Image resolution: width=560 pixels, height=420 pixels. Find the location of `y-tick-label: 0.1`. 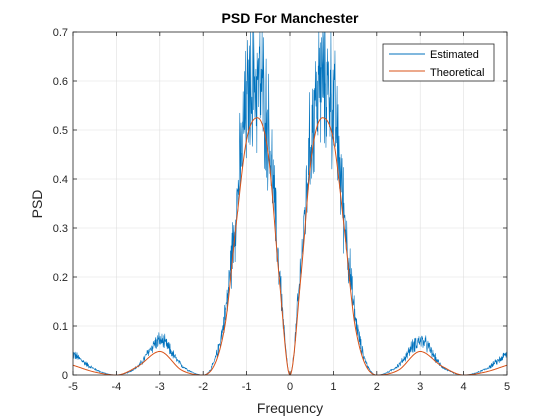

y-tick-label: 0.1 is located at coordinates (60, 327).